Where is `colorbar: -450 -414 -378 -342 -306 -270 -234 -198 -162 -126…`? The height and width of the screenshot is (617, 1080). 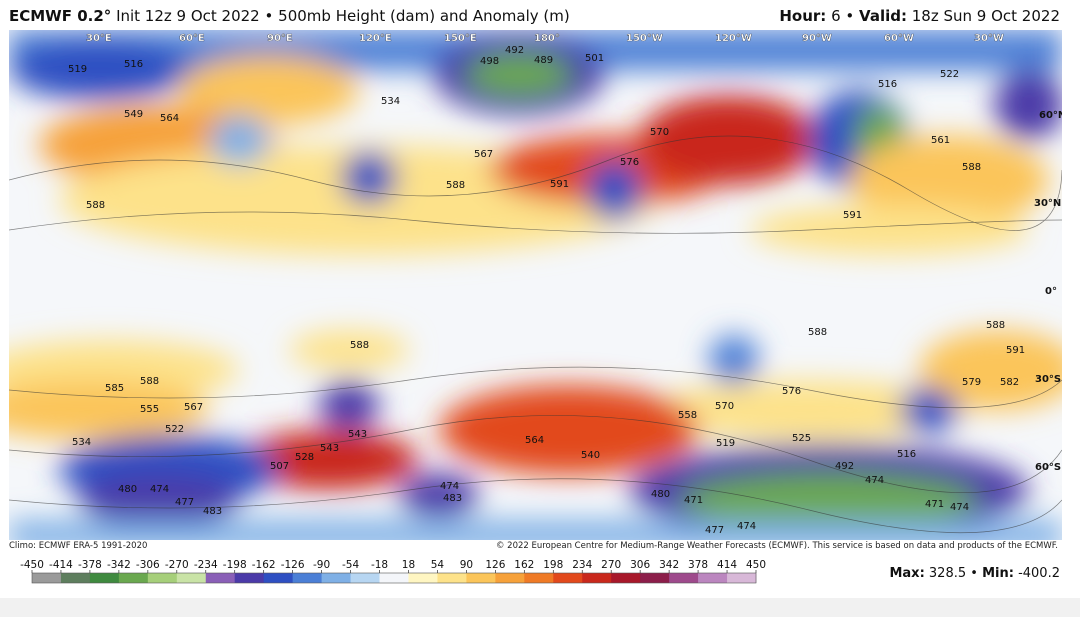
colorbar: -450 -414 -378 -342 -306 -270 -234 -198 -162 -126… is located at coordinates (393, 571).